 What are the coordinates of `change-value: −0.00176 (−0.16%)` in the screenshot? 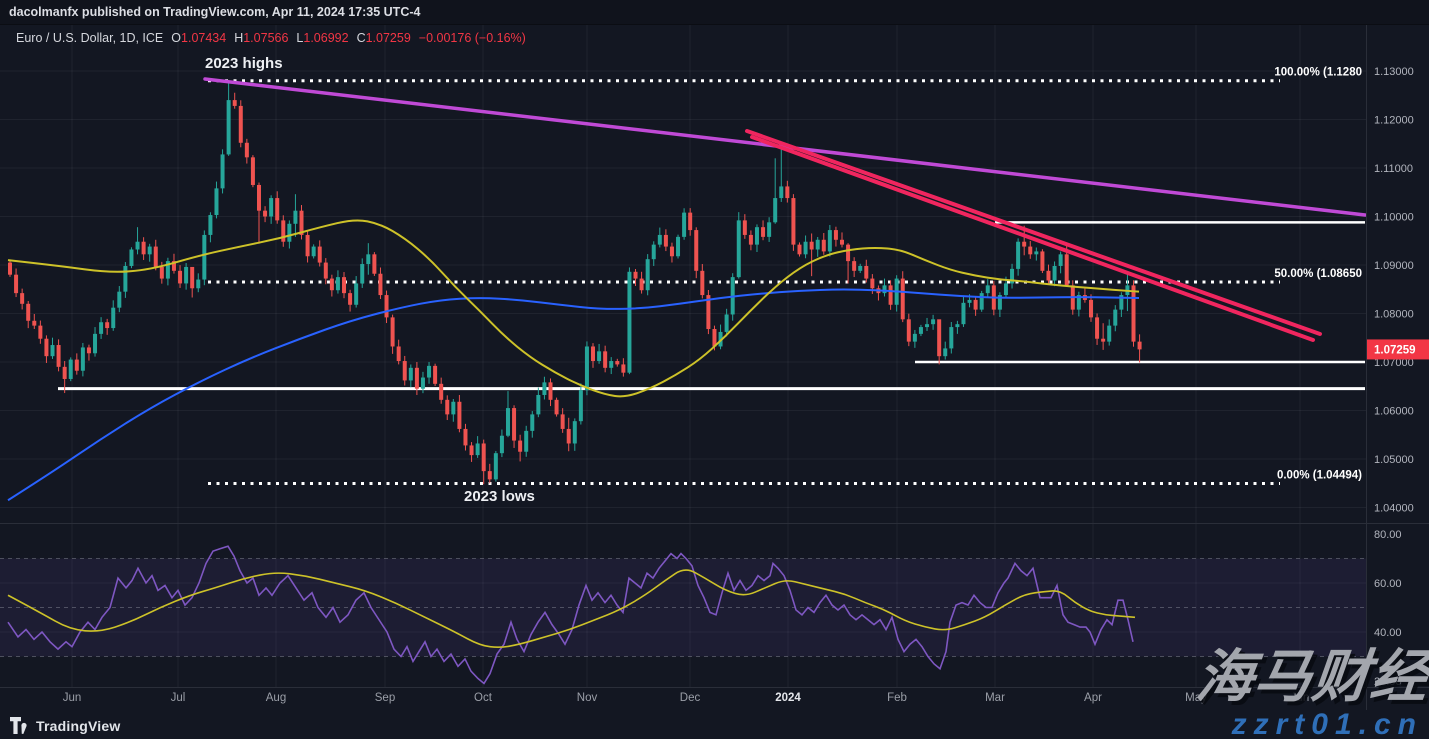 It's located at (472, 38).